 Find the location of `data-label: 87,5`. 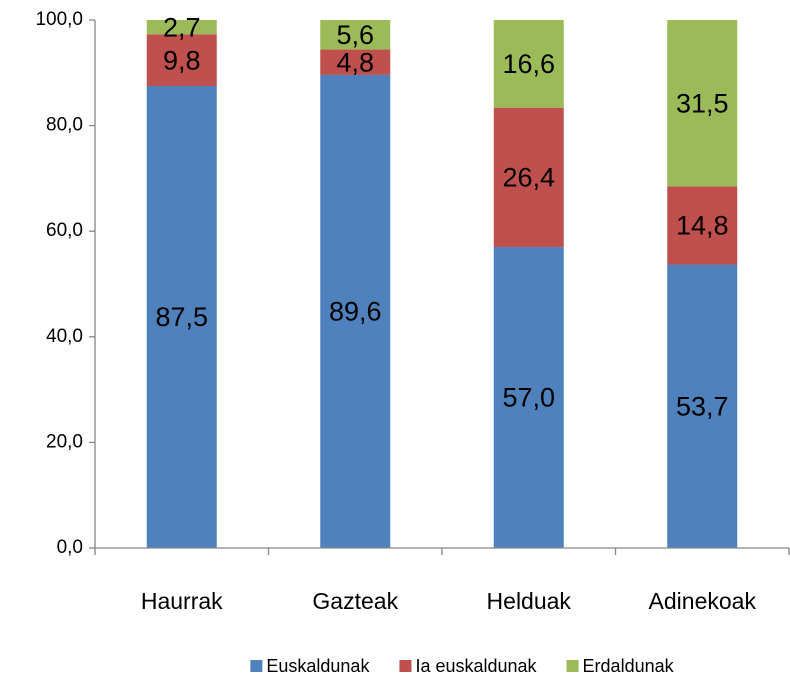

data-label: 87,5 is located at coordinates (181, 317).